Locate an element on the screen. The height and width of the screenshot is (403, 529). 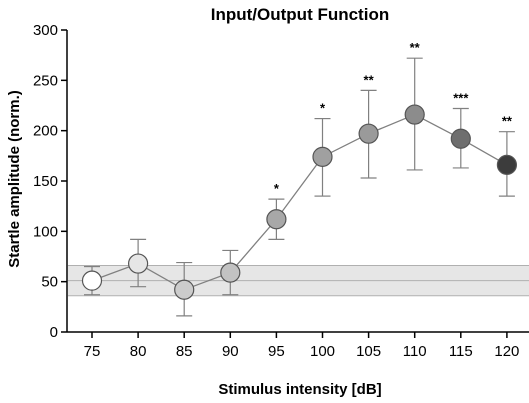
x-tick-label: 115 is located at coordinates (461, 351).